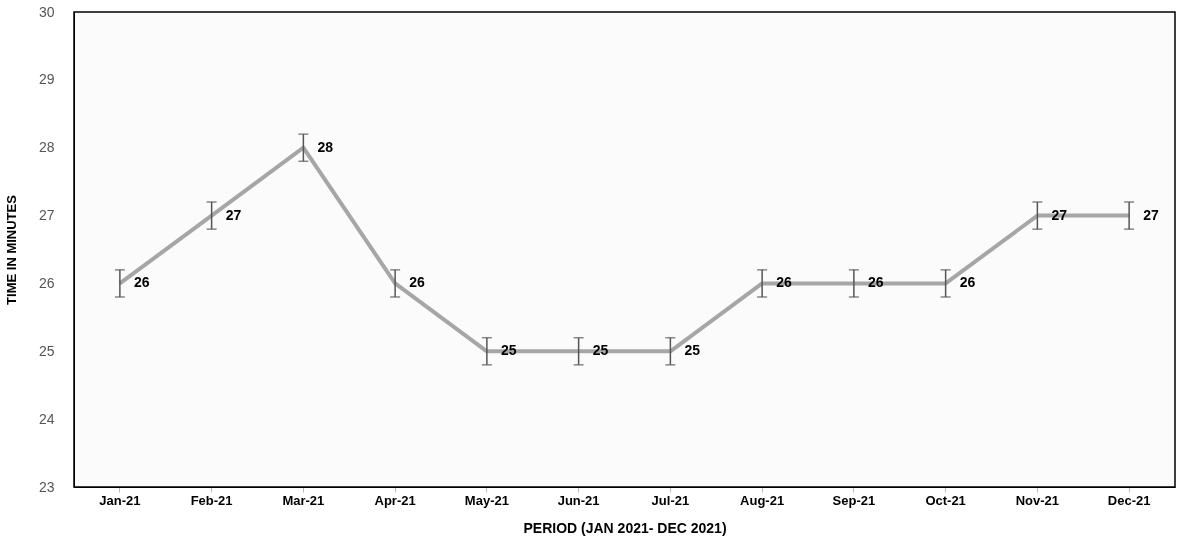  I want to click on x-tick-label: Sep-21, so click(854, 500).